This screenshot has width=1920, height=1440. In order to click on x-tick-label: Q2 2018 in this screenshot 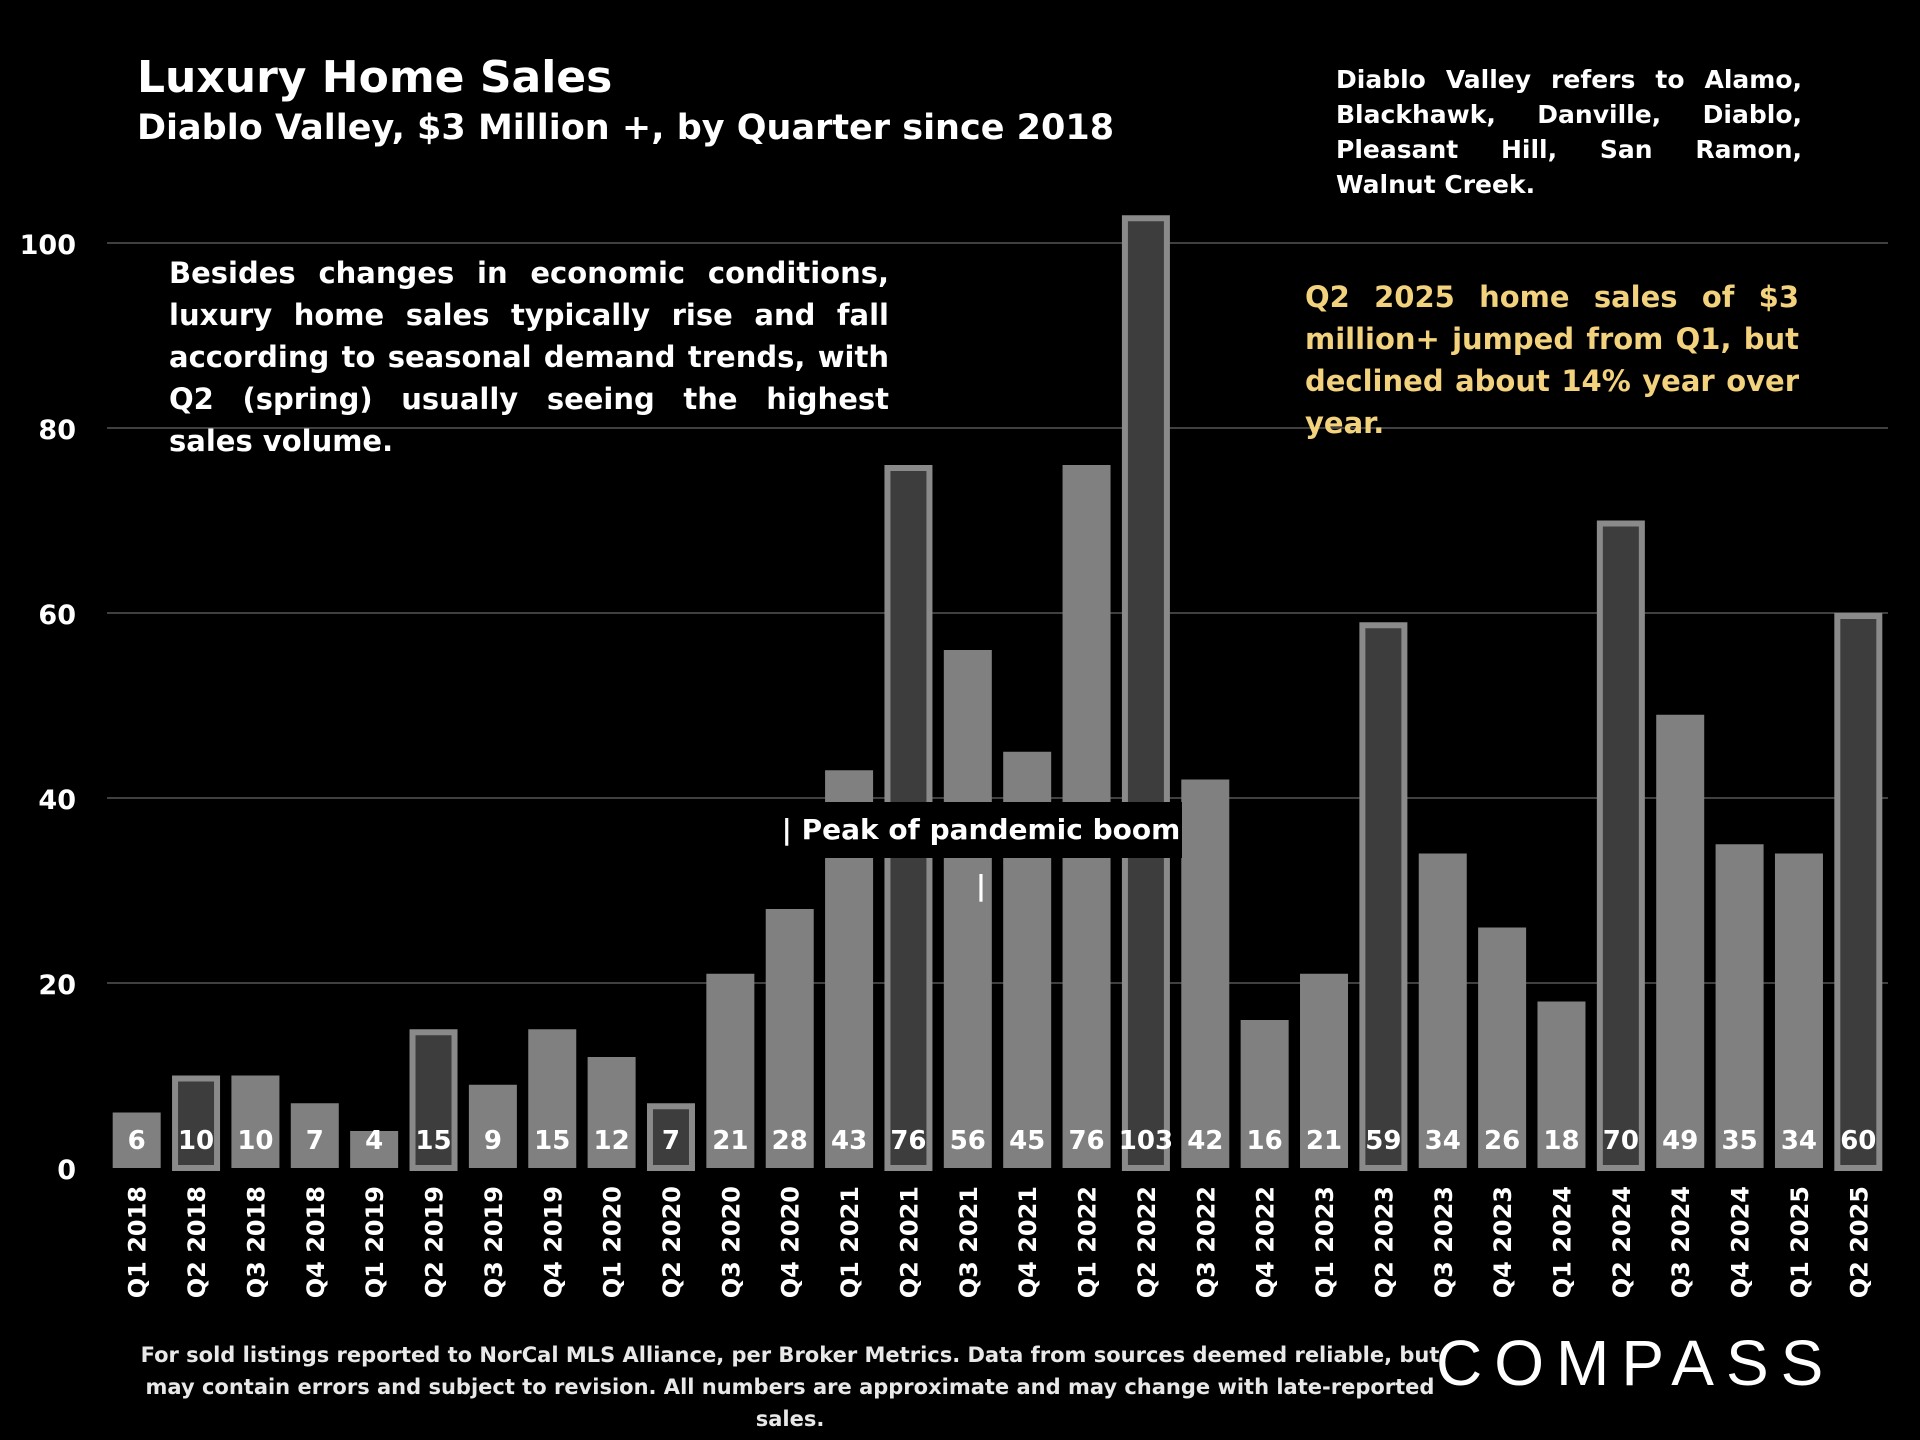, I will do `click(197, 1242)`.